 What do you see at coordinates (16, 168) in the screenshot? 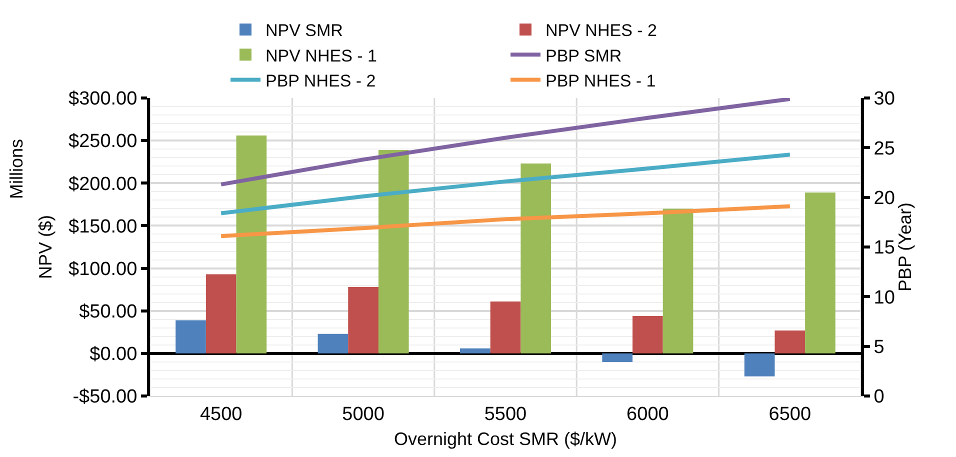
I see `text: Millions` at bounding box center [16, 168].